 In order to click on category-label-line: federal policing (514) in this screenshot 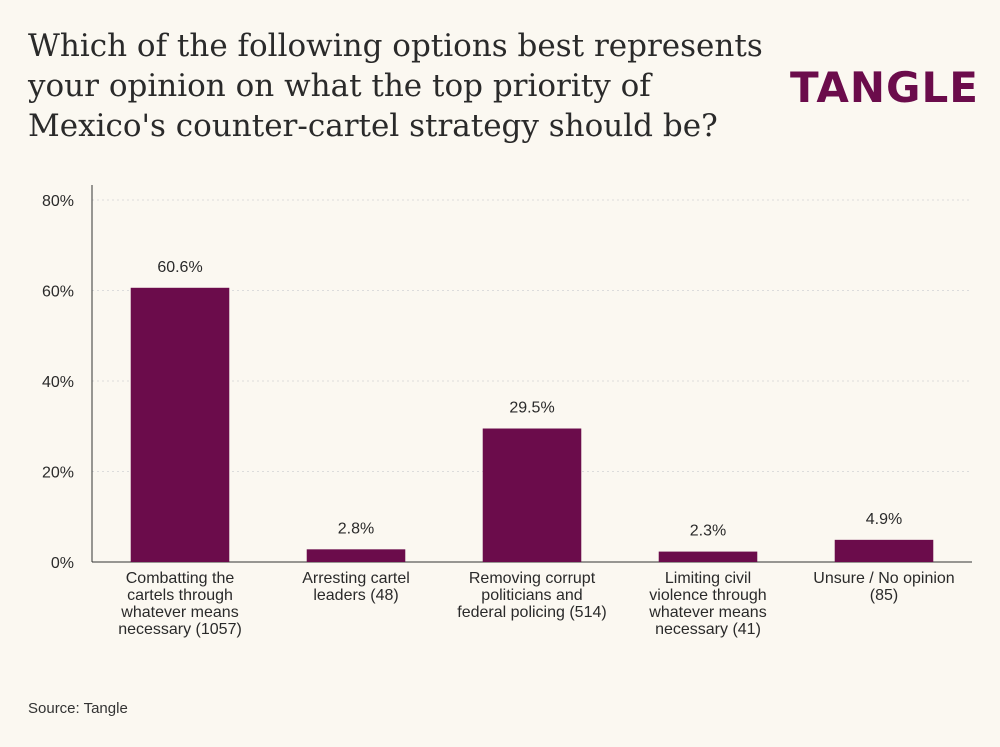, I will do `click(531, 612)`.